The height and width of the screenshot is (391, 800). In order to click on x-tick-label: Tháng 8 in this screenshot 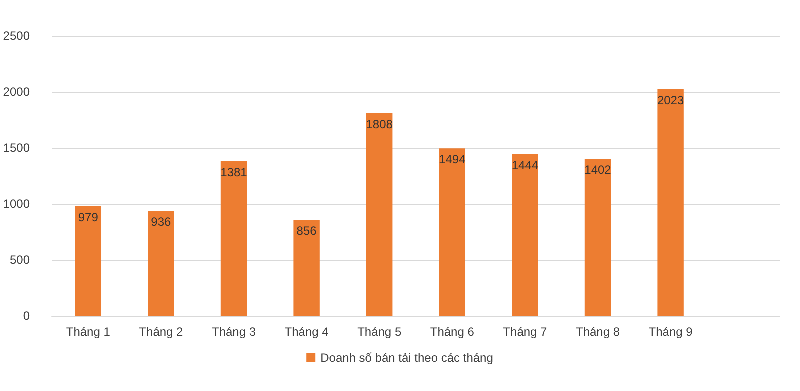, I will do `click(598, 332)`.